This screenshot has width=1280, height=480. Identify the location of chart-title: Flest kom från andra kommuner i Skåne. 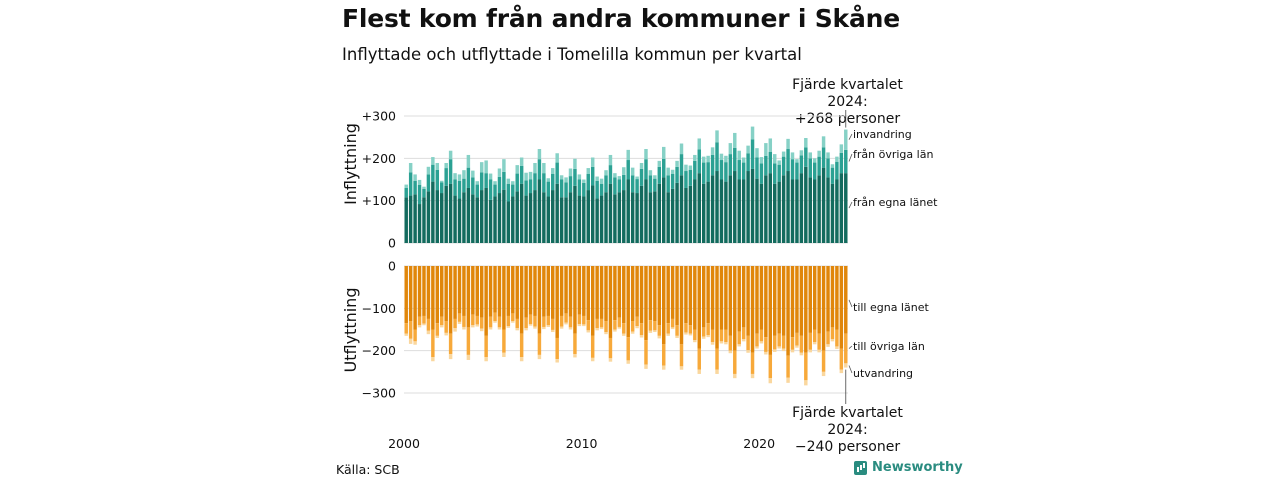
(621, 18).